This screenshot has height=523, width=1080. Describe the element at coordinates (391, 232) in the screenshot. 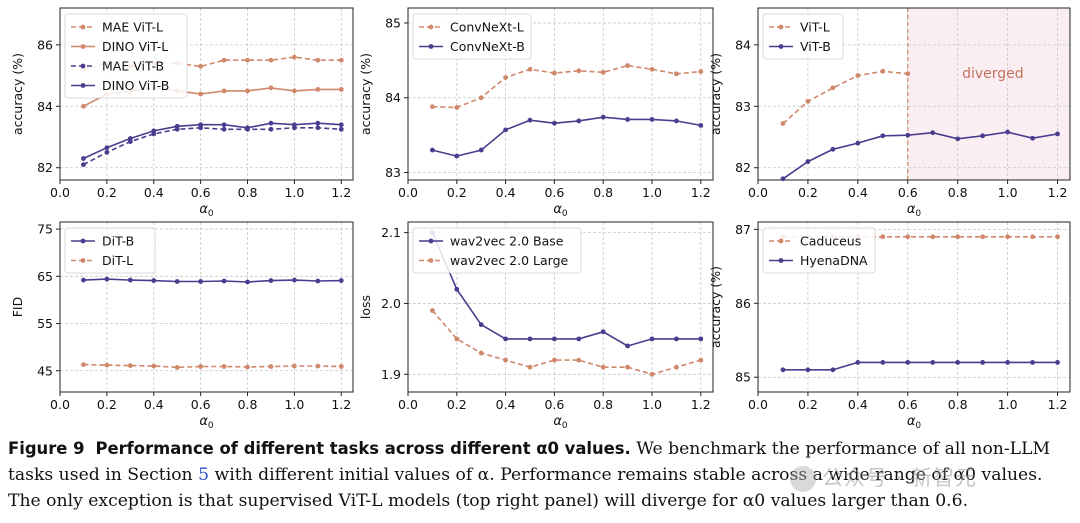

I see `y-tick-label: 2.1` at that location.